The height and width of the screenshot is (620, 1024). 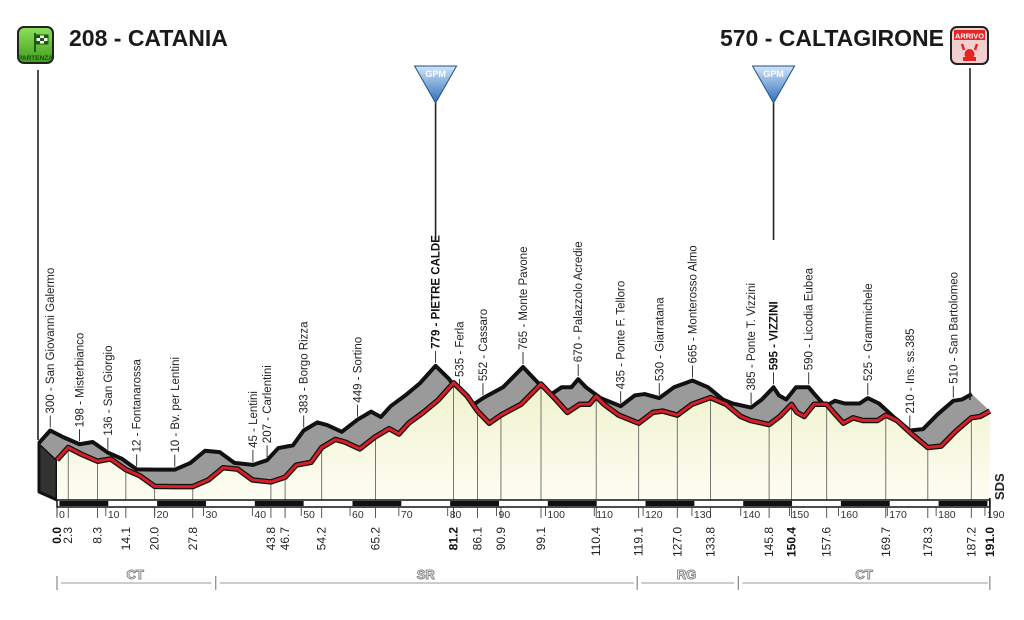 What do you see at coordinates (990, 542) in the screenshot?
I see `distance-label: 191.0` at bounding box center [990, 542].